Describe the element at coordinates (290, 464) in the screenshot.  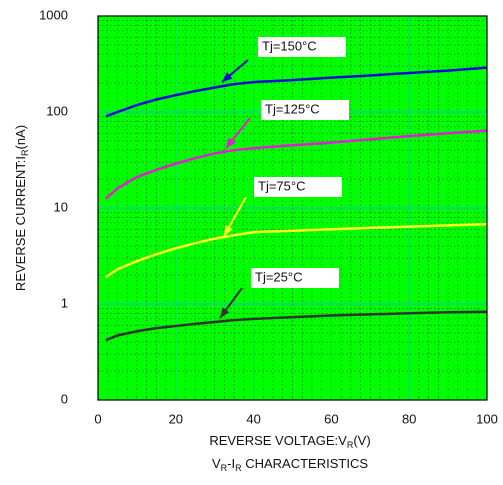
I see `chart-title: VR-IR CHARACTERISTICS` at that location.